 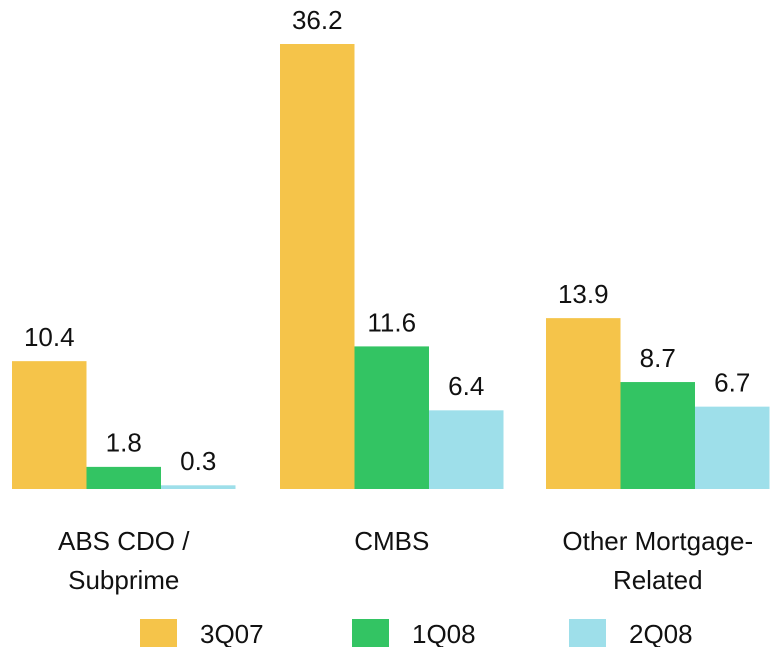 What do you see at coordinates (124, 560) in the screenshot?
I see `x-tick-label: ABS CDO / Subprime` at bounding box center [124, 560].